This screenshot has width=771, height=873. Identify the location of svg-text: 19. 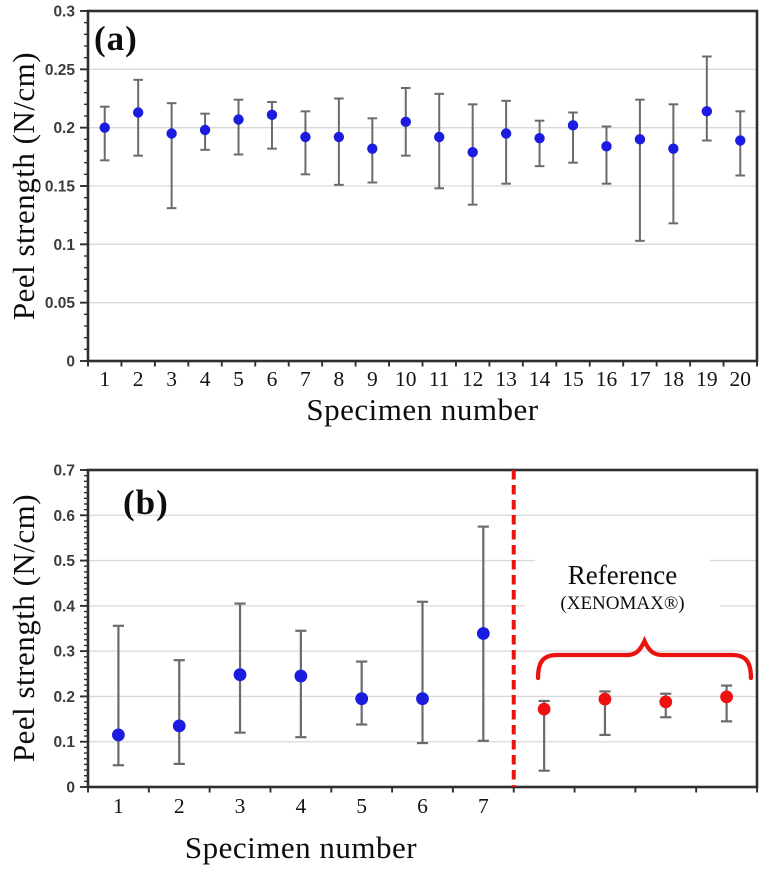
(707, 379).